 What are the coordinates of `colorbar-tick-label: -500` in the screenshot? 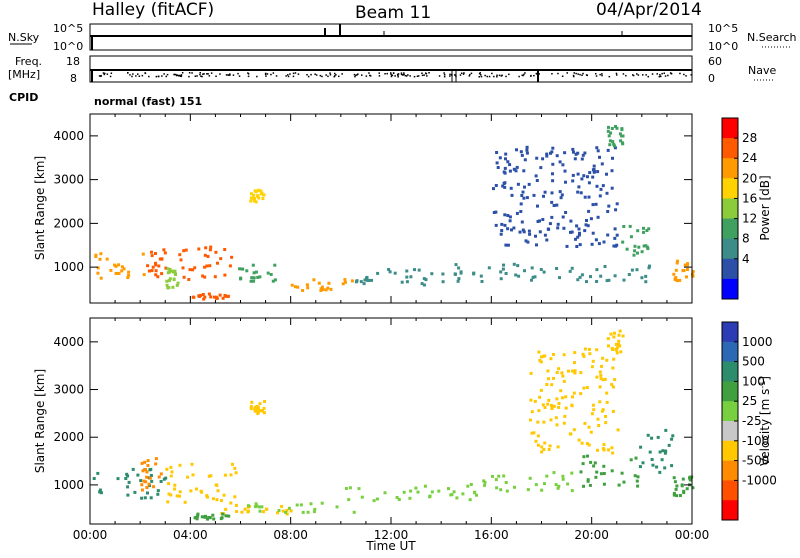 It's located at (755, 461).